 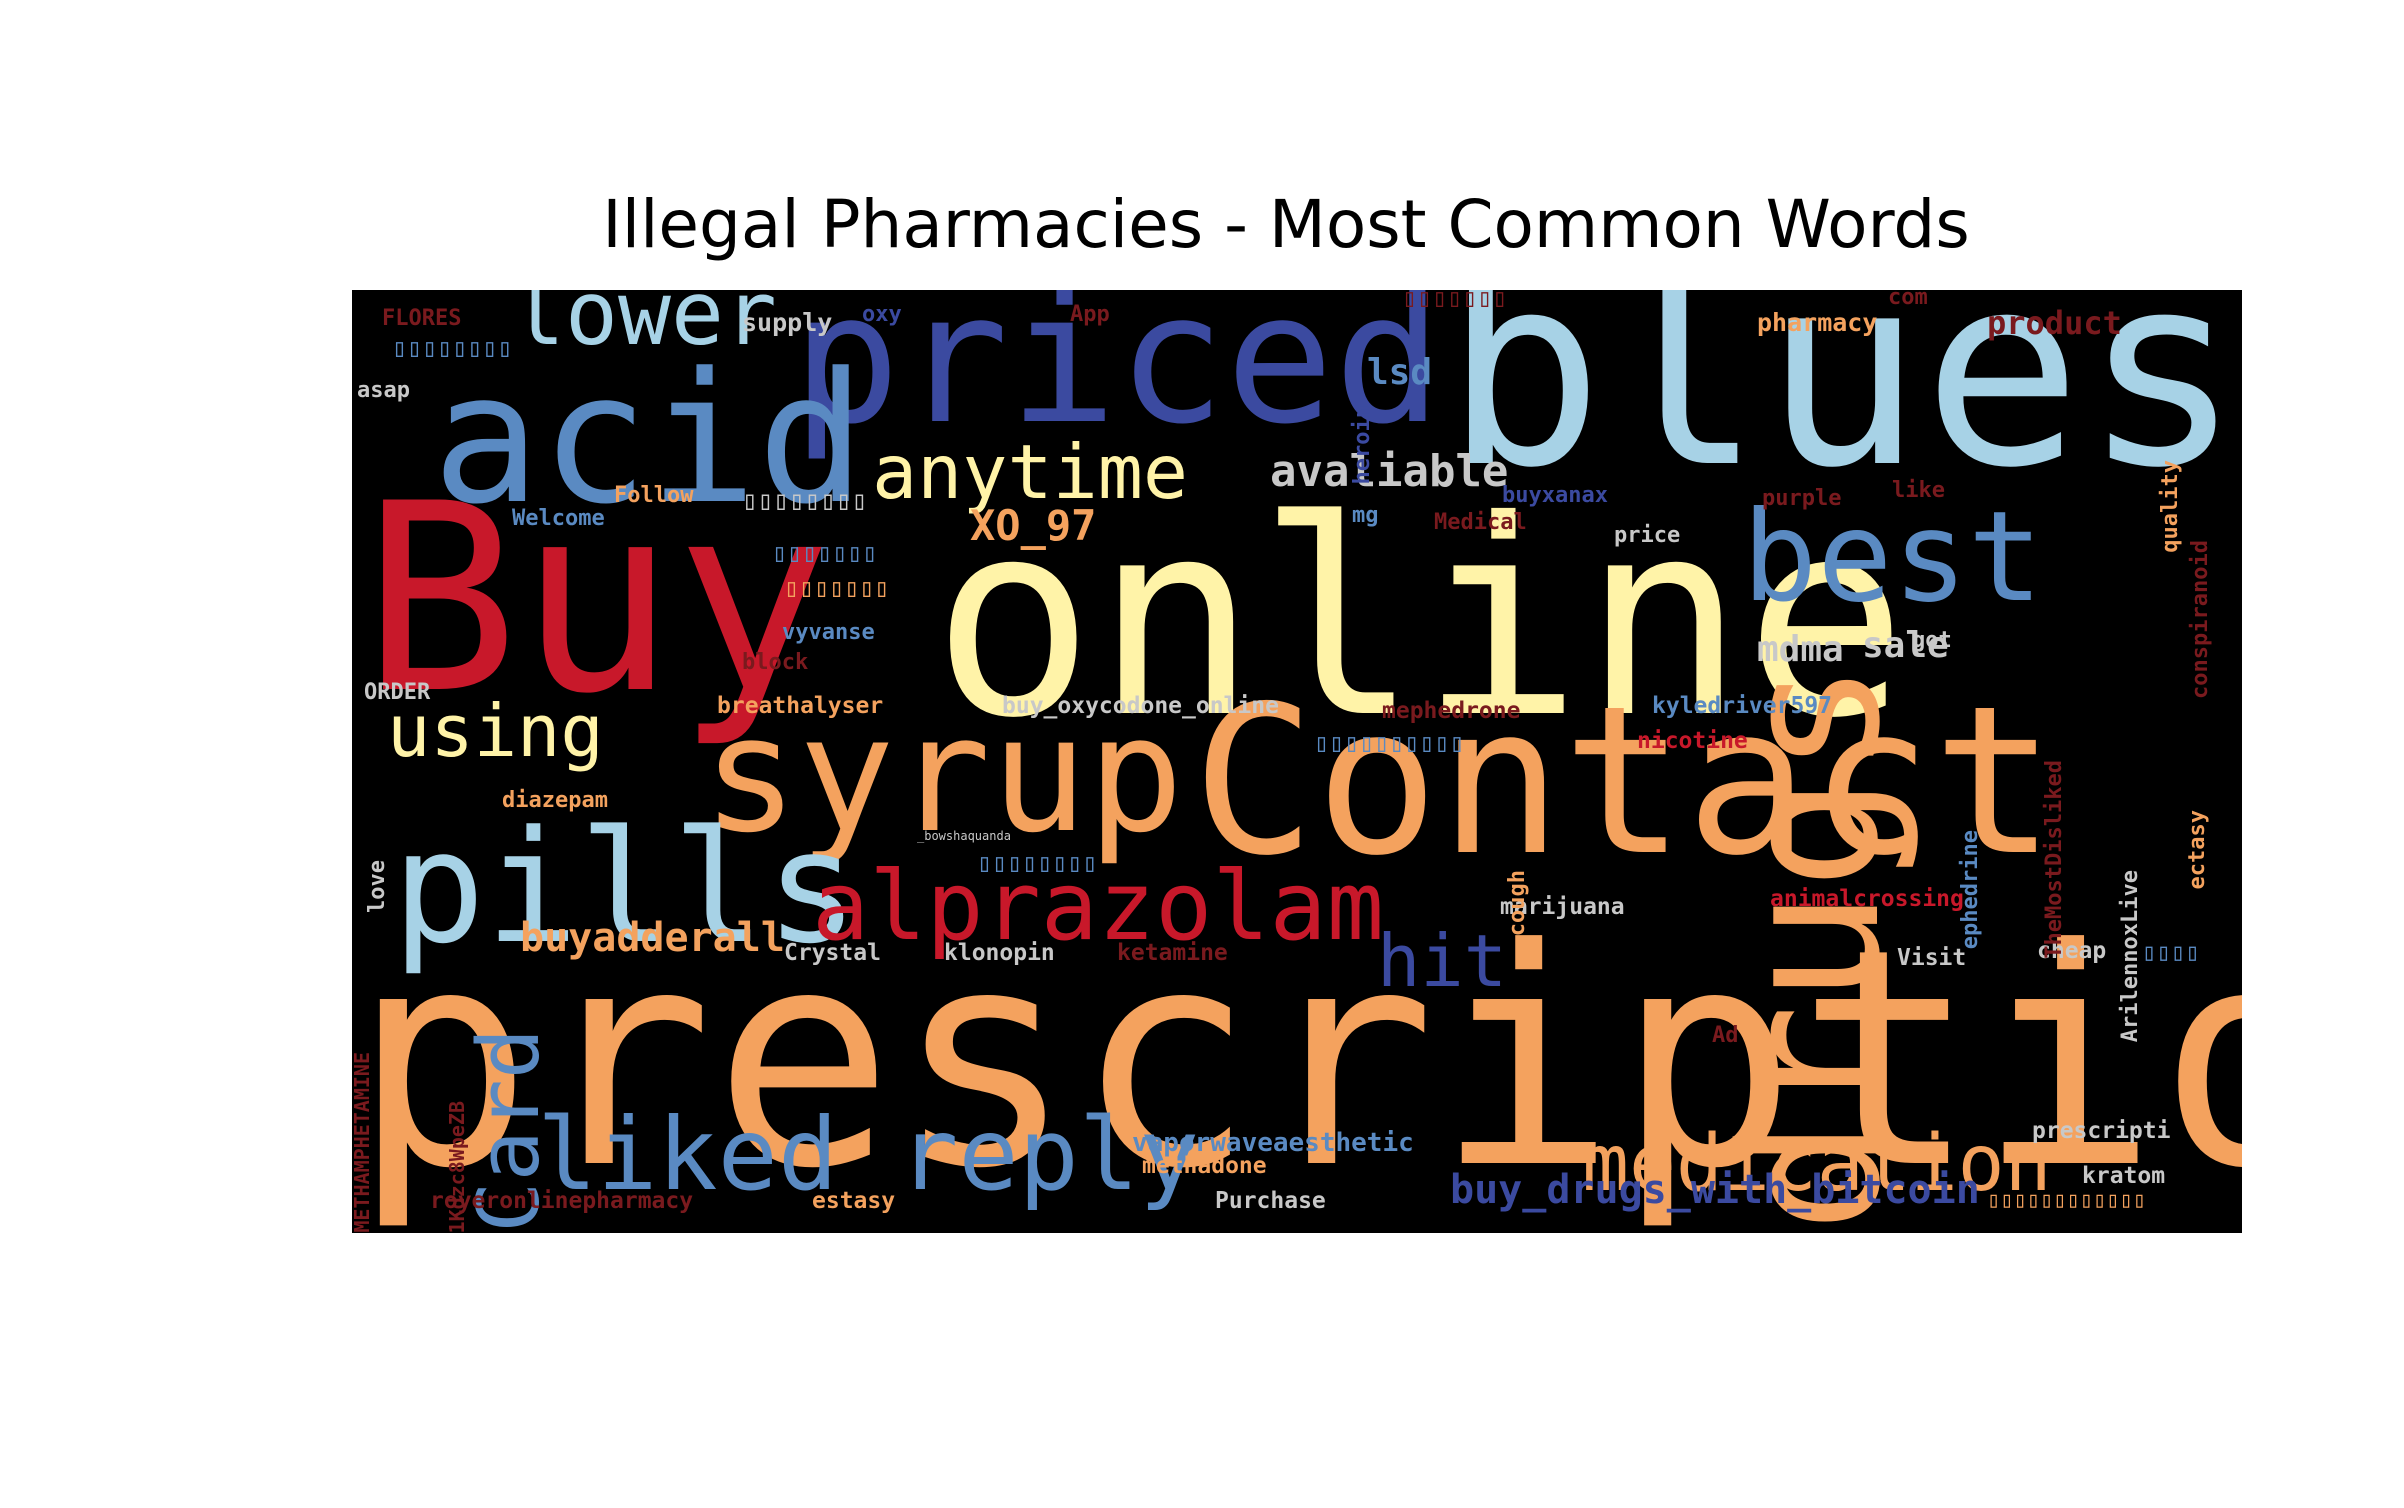 I want to click on word-32: mephedrone, so click(x=1451, y=711).